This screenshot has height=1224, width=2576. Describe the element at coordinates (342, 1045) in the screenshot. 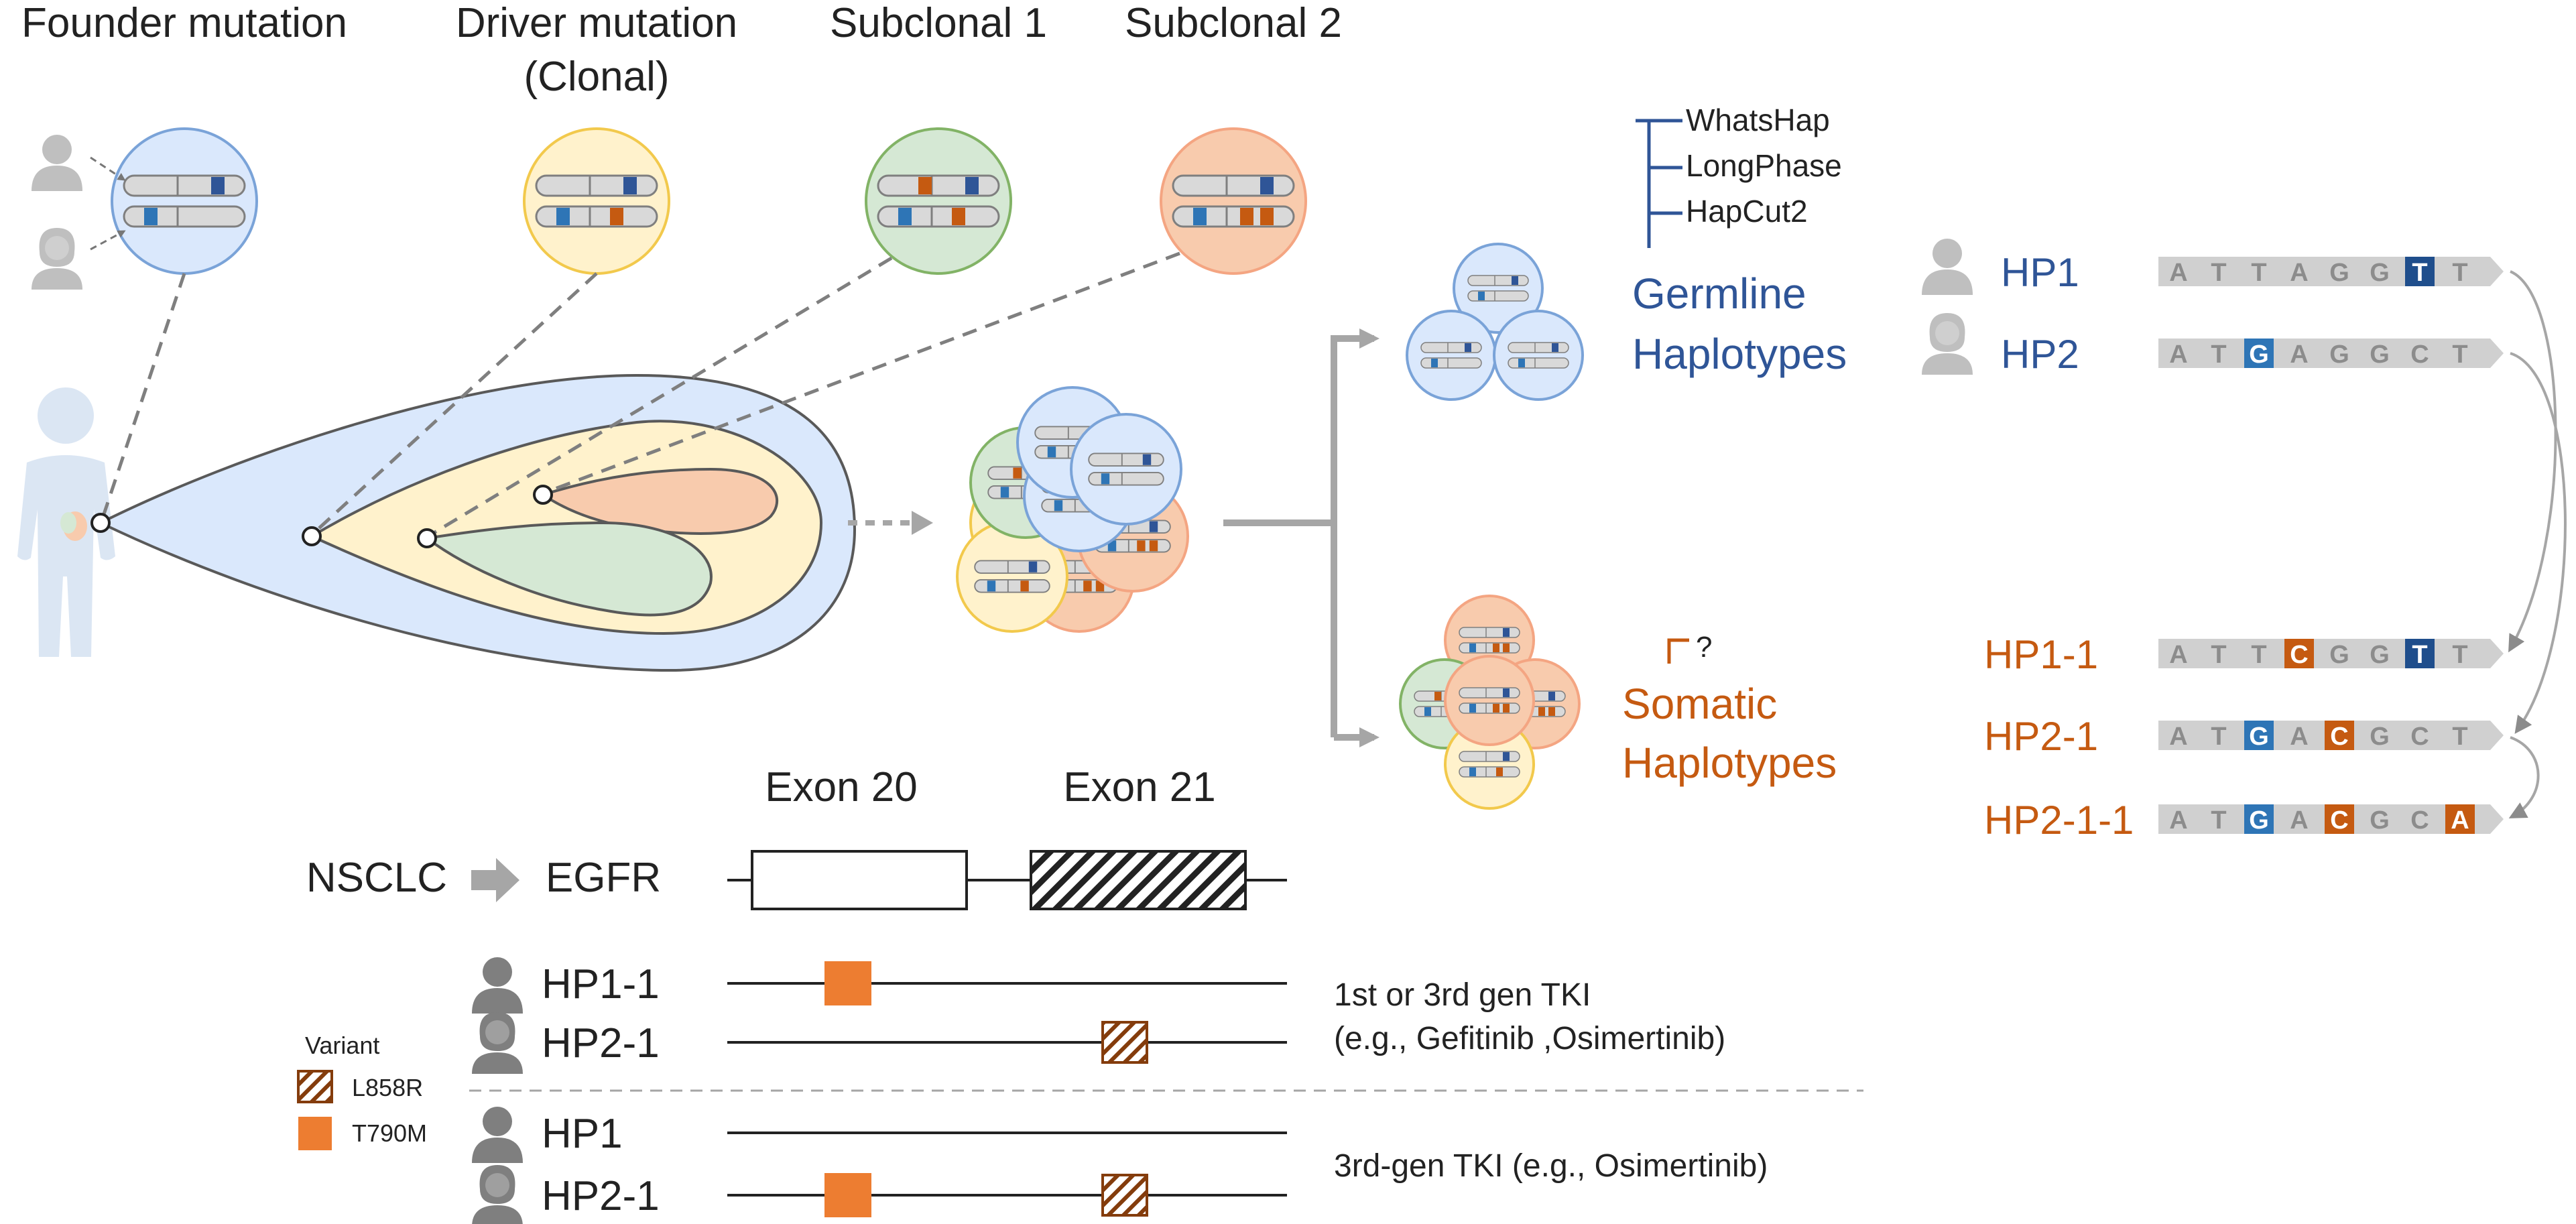

I see `legend-title: Variant` at that location.